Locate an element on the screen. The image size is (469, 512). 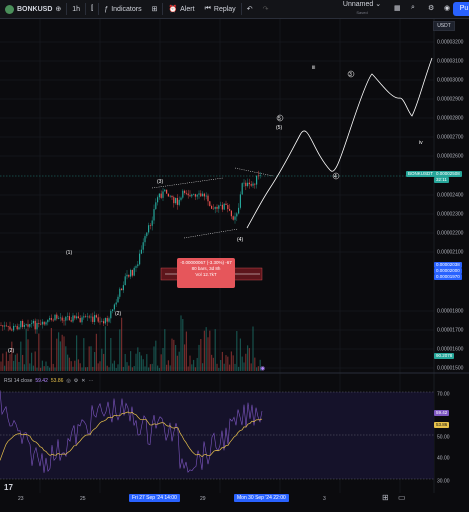
rsi-legend: RSI 14 close 59.42 53.86 ◎ ⚙ ✕ ⋯ is located at coordinates (48, 381).